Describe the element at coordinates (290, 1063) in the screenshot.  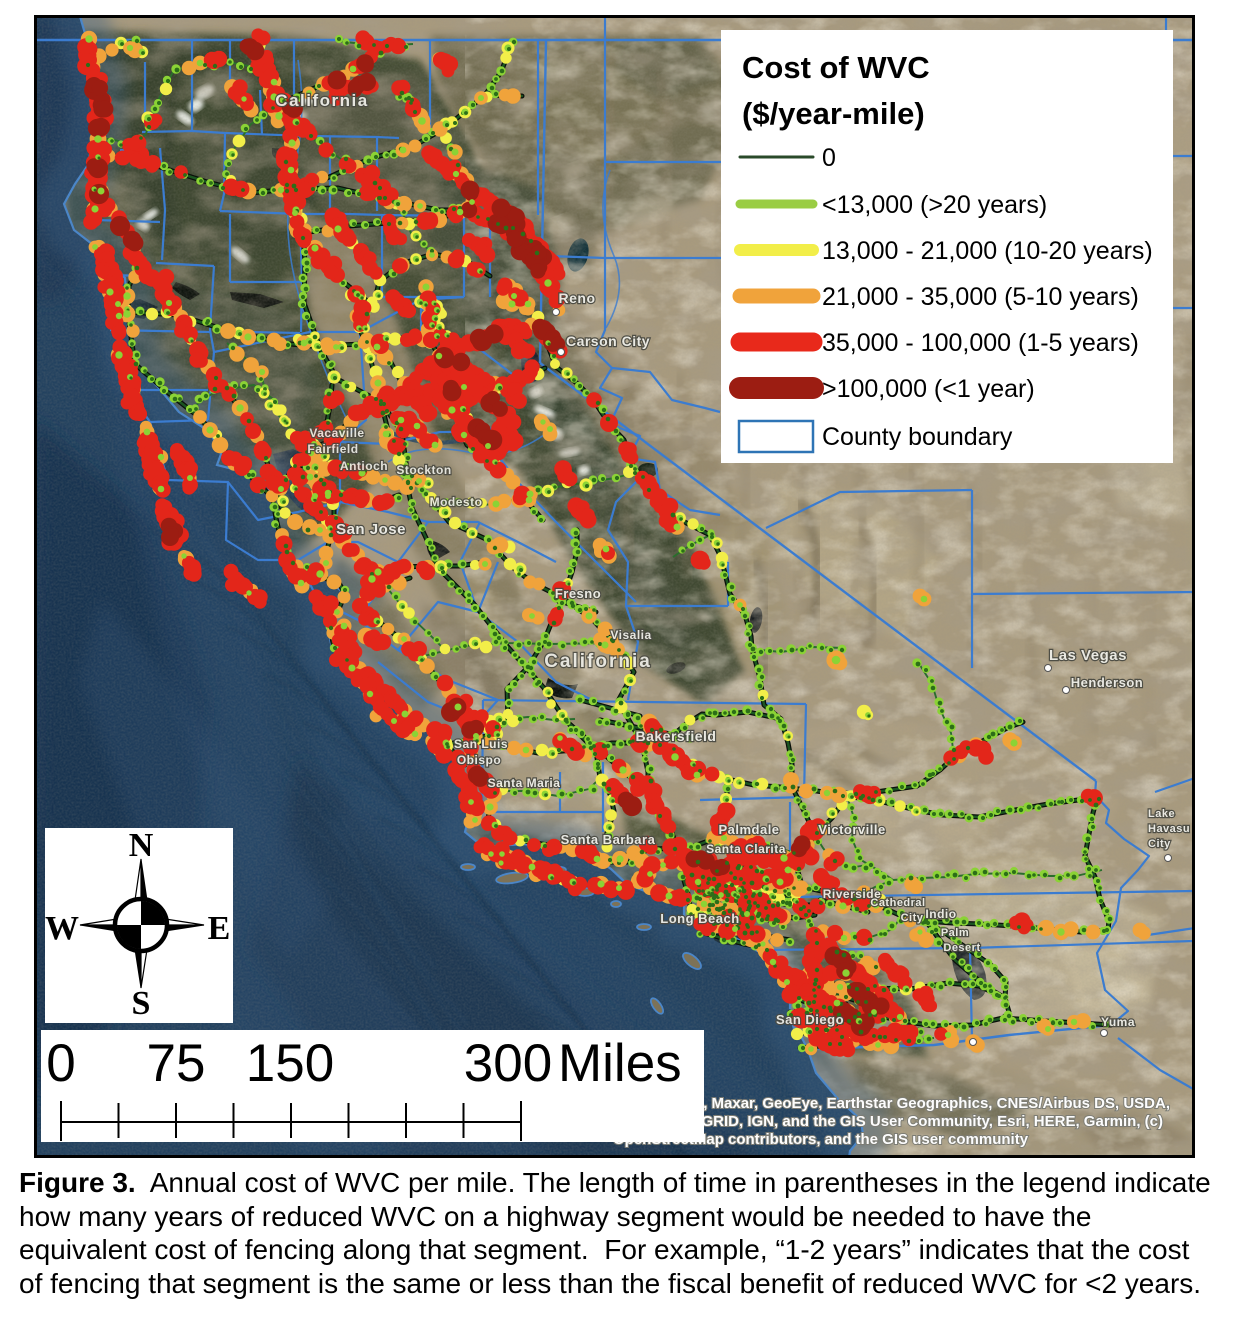
I see `svg-text: 150` at that location.